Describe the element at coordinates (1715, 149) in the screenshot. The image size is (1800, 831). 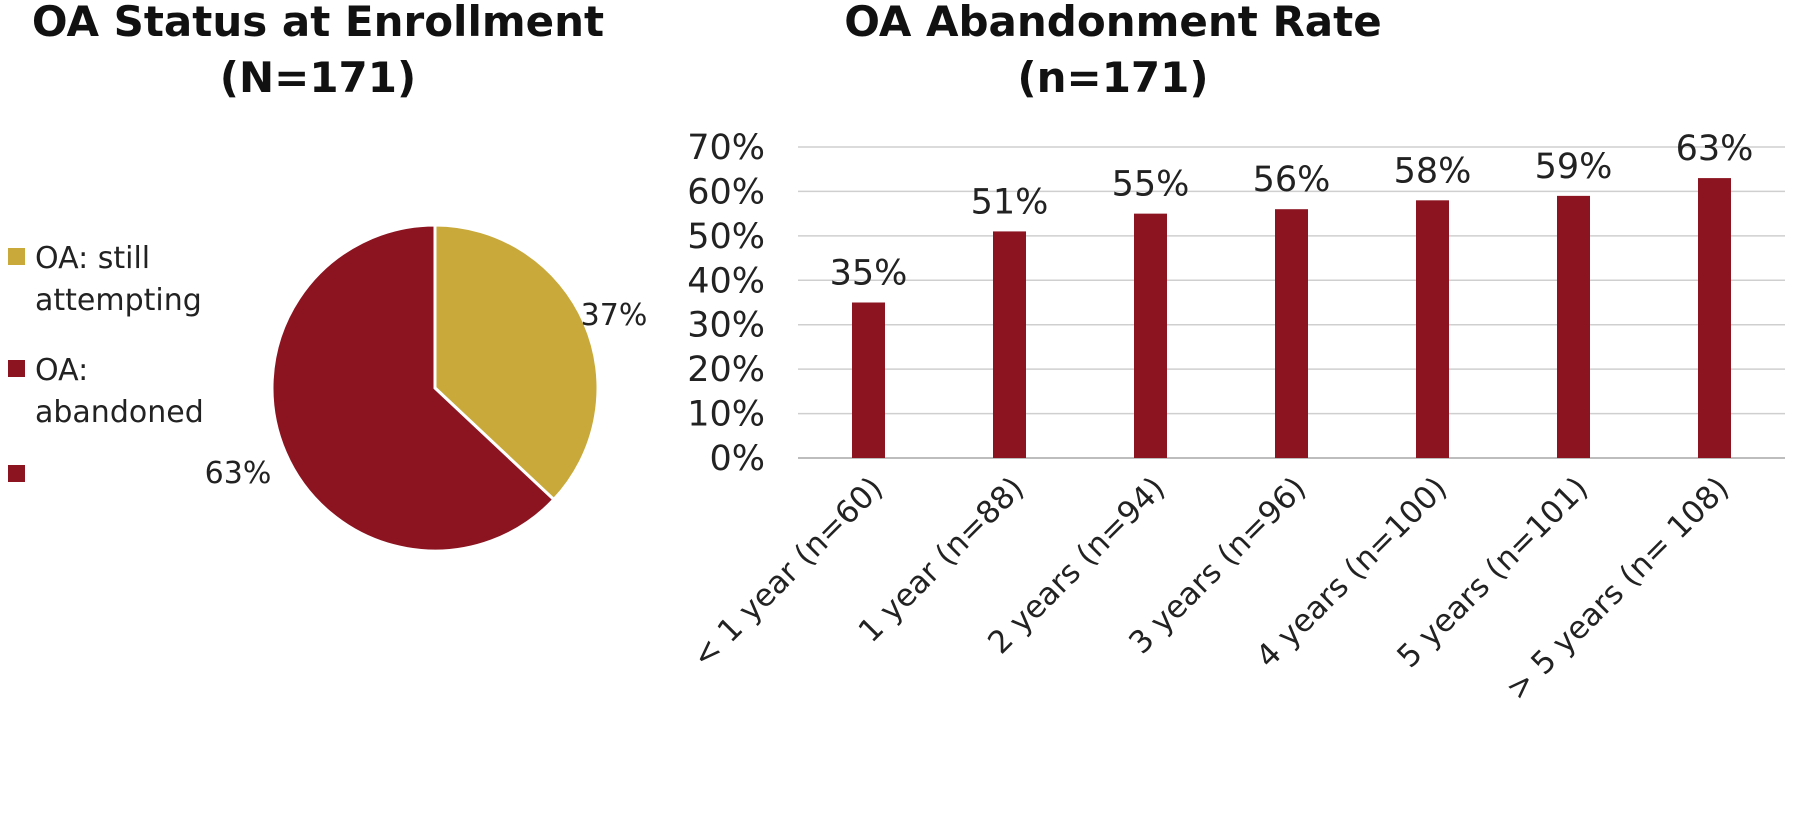
I see `bar-data-label: 63%` at that location.